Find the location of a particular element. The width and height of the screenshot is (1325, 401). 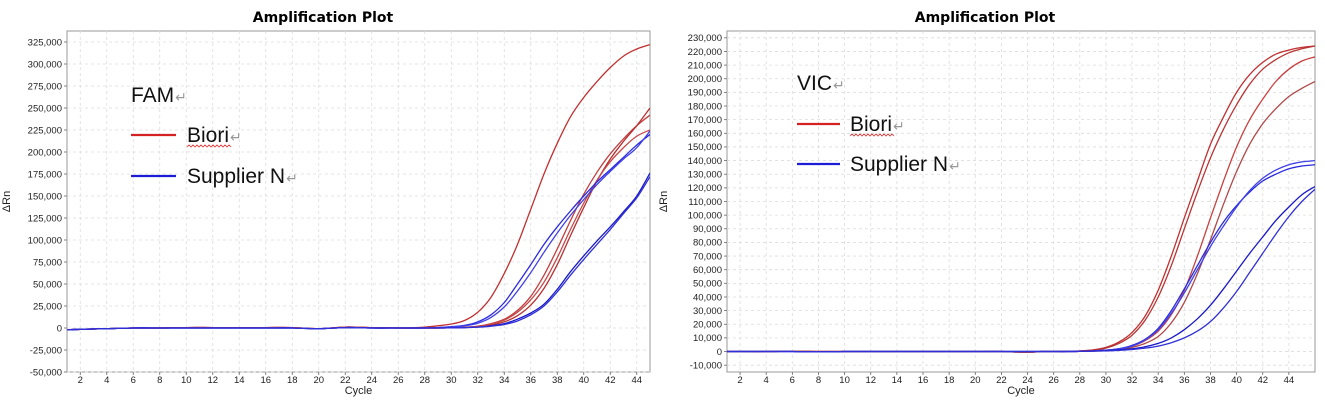

y-tick-label: 40,000 is located at coordinates (707, 297).